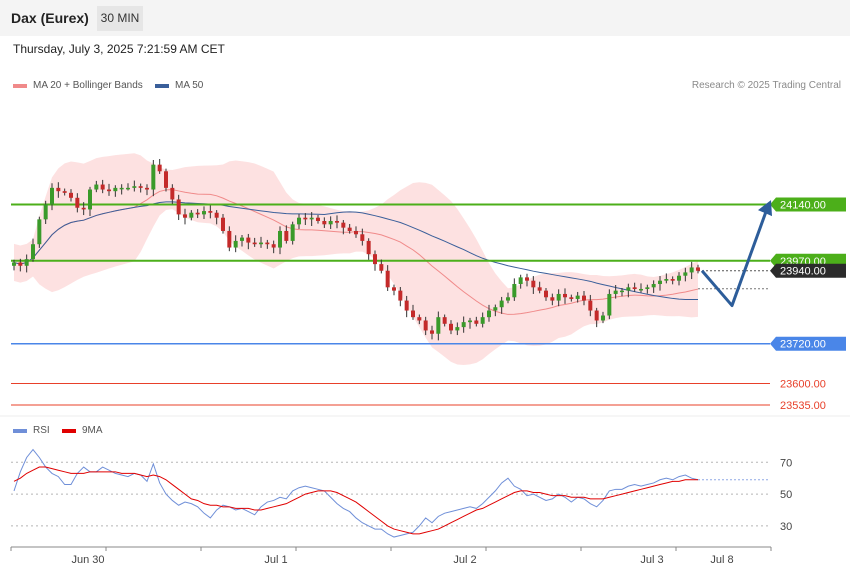  Describe the element at coordinates (31, 430) in the screenshot. I see `legend-rsi: RSI` at that location.